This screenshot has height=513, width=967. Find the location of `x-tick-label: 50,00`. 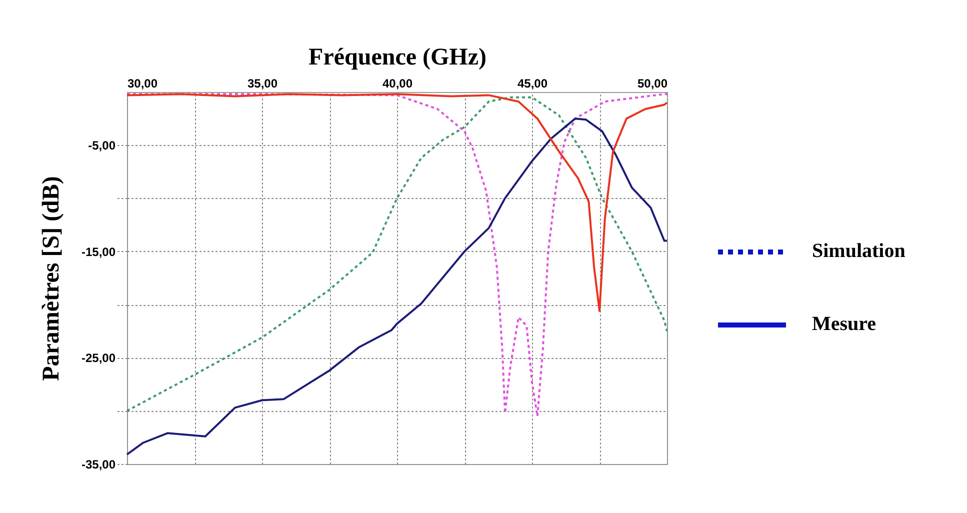

x-tick-label: 50,00 is located at coordinates (652, 83).